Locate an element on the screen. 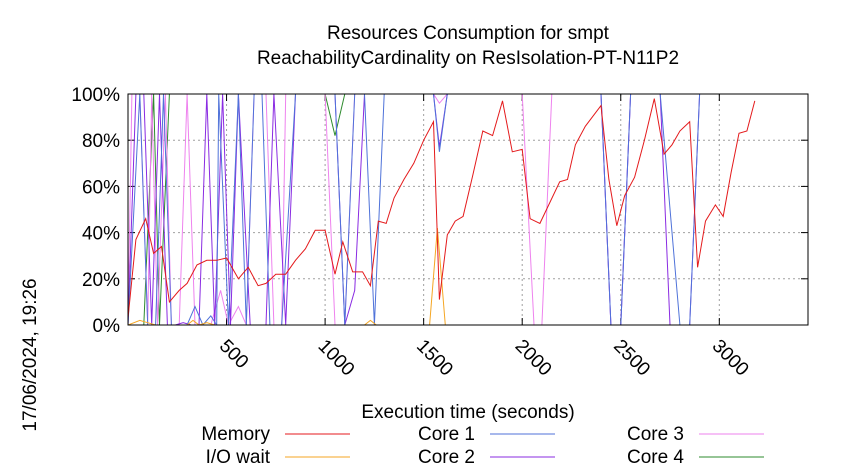 The image size is (850, 475). legend-label-i-o-wait: I/O wait is located at coordinates (238, 457).